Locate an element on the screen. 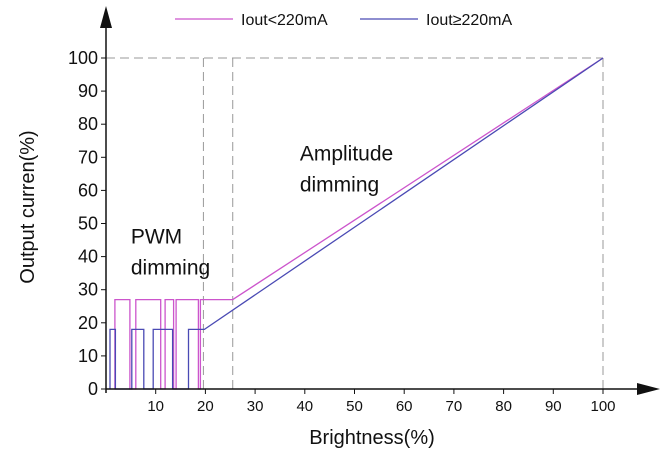  annotation-text: Amplitude is located at coordinates (346, 154).